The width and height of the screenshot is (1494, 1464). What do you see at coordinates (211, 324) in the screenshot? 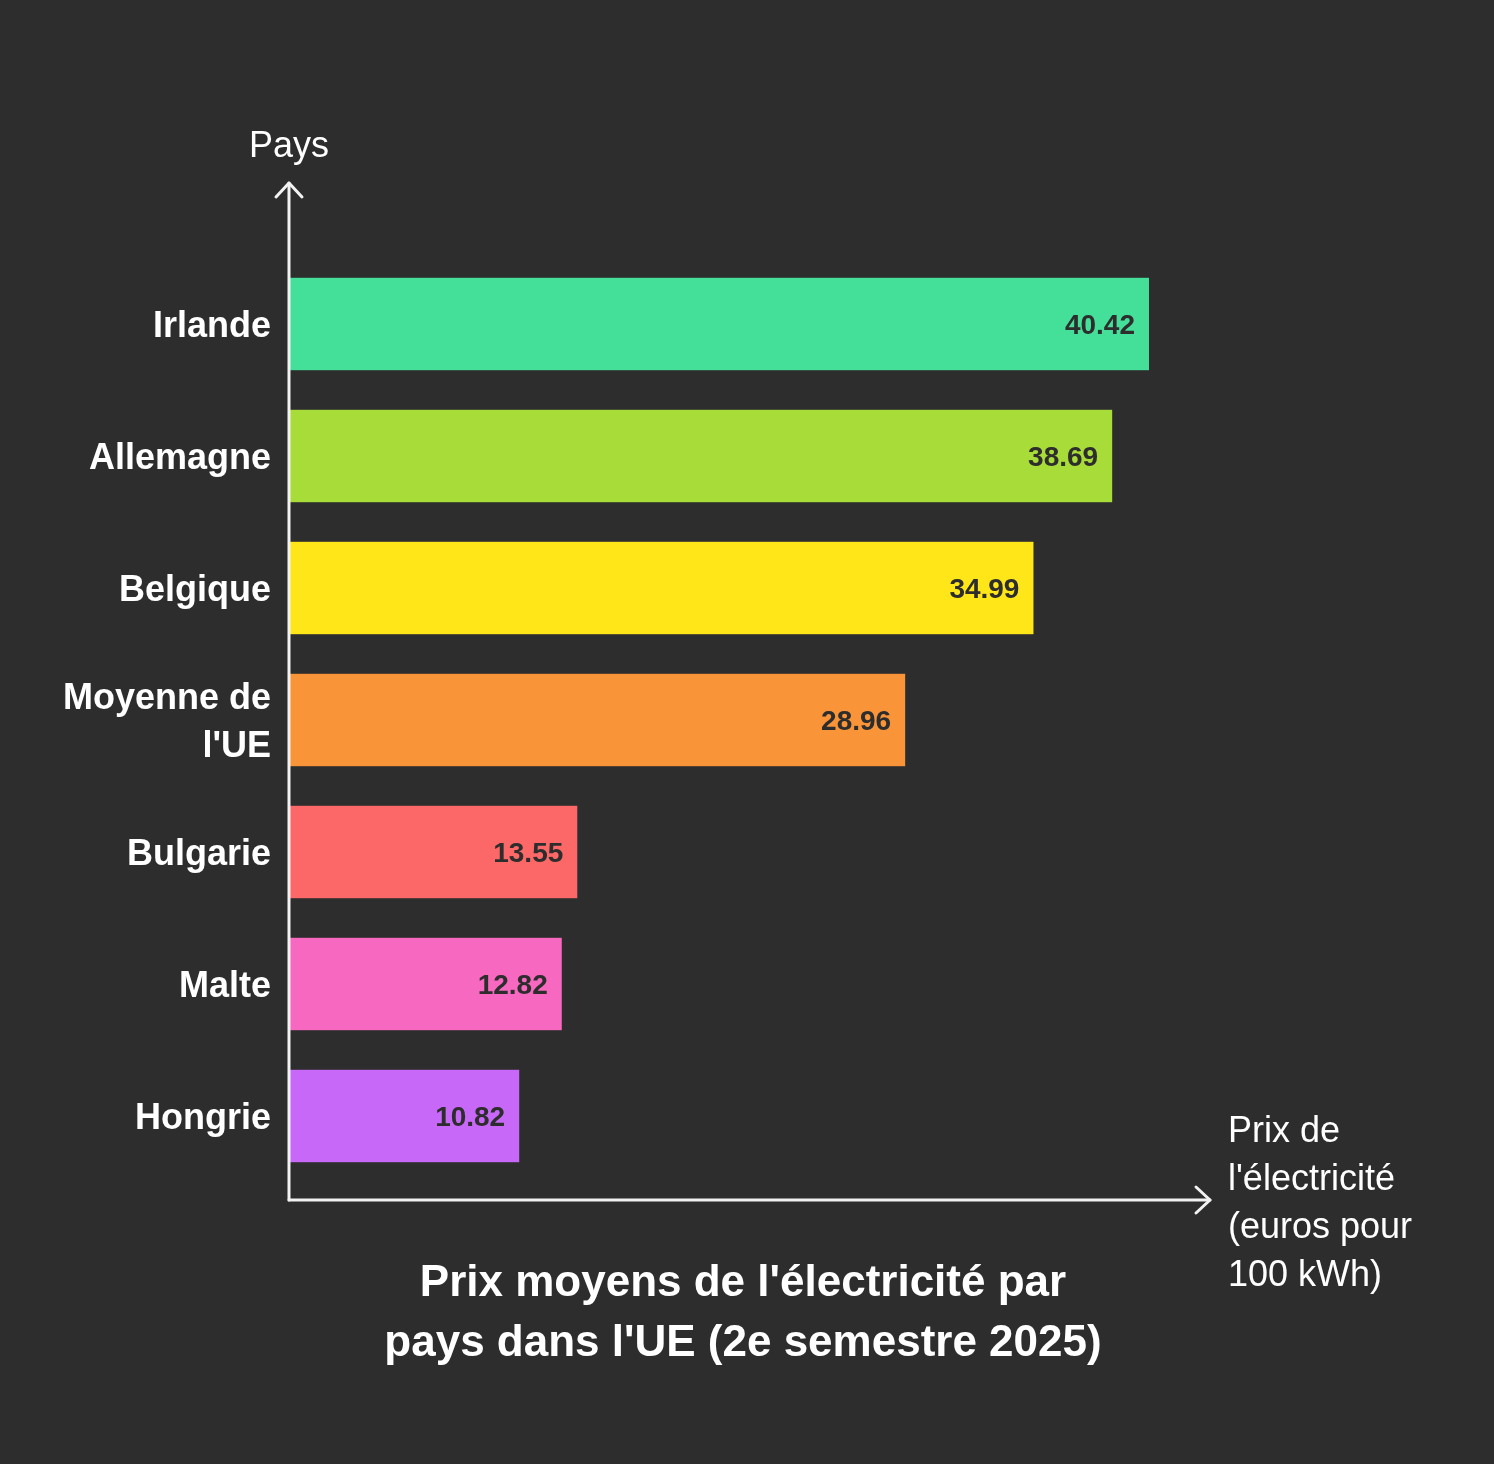
I see `y-tick-label: Irlande` at bounding box center [211, 324].